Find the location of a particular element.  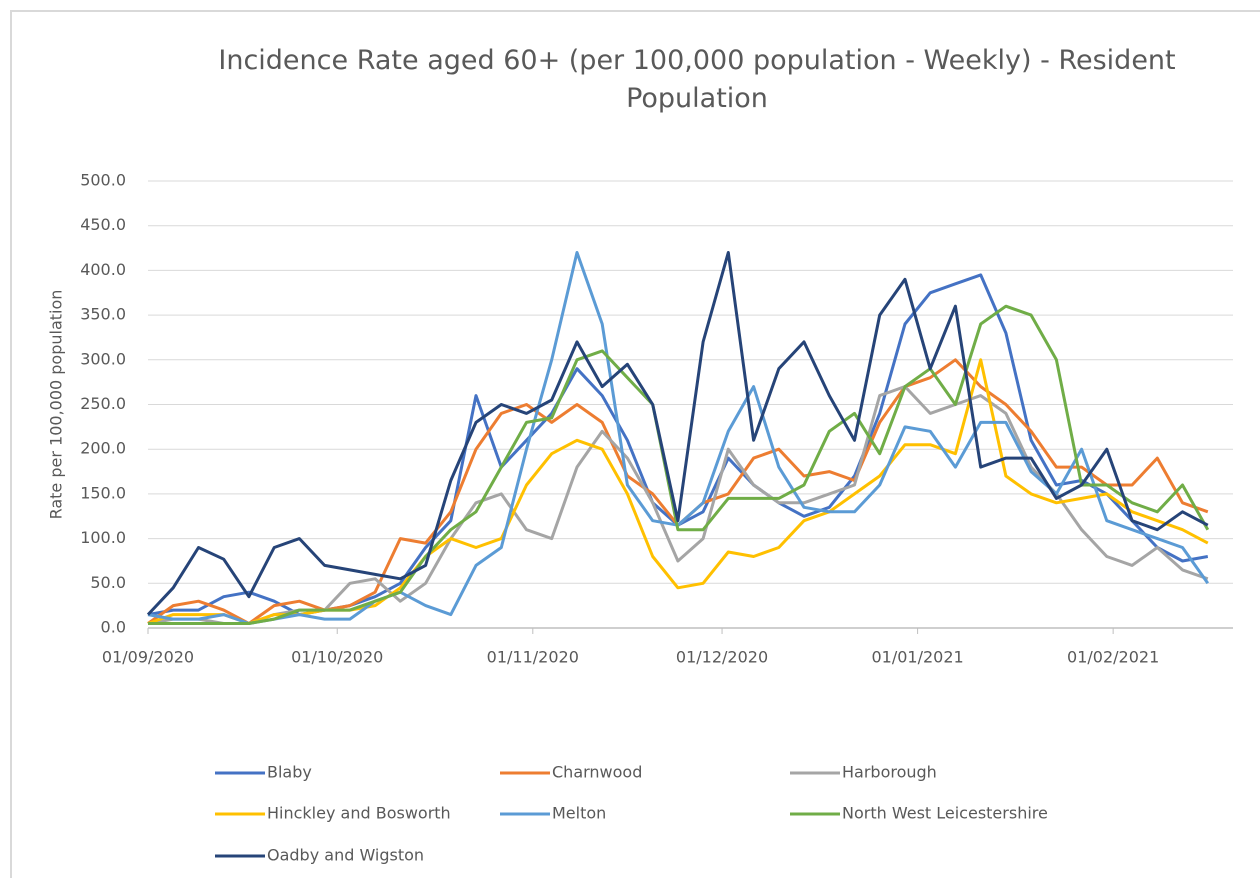

y-tick-label: 0.0 is located at coordinates (113, 627).